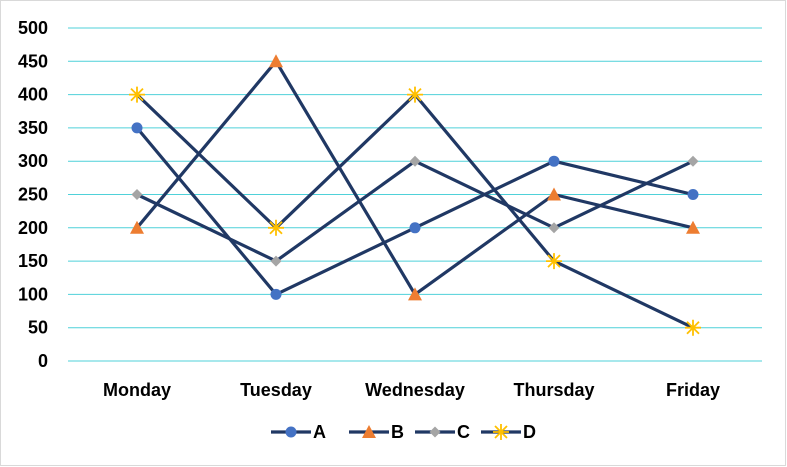 The height and width of the screenshot is (467, 787). Describe the element at coordinates (33, 261) in the screenshot. I see `y-tick-label: 150` at that location.